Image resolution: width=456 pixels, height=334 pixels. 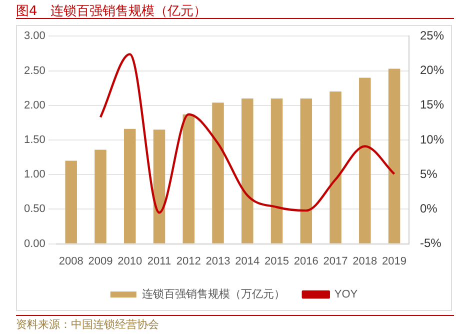 What do you see at coordinates (100, 261) in the screenshot?
I see `x-tick-label: 2009` at bounding box center [100, 261].